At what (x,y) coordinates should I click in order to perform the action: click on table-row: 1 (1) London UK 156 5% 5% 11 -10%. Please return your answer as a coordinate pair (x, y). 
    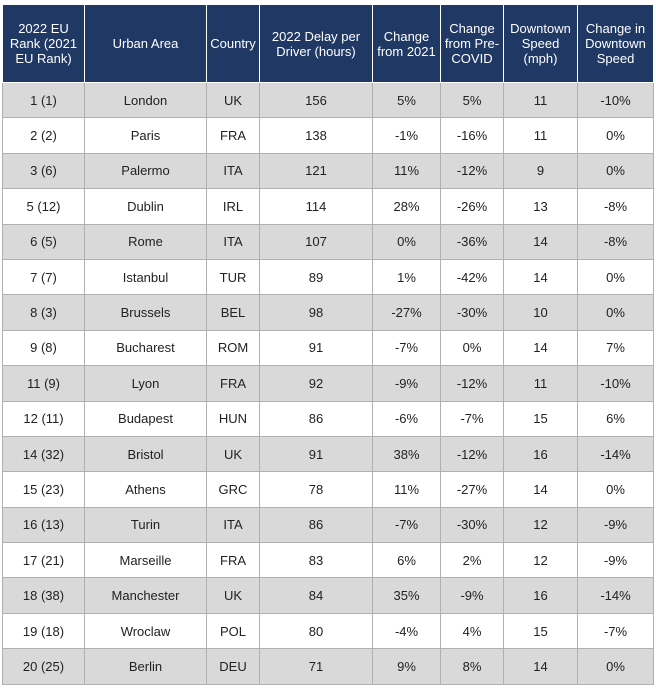
    Looking at the image, I should click on (328, 100).